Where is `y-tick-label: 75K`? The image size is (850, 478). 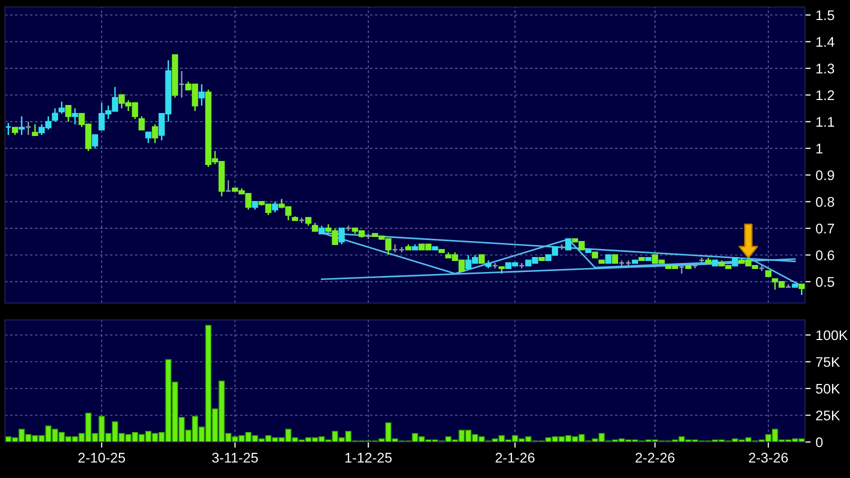 y-tick-label: 75K is located at coordinates (828, 362).